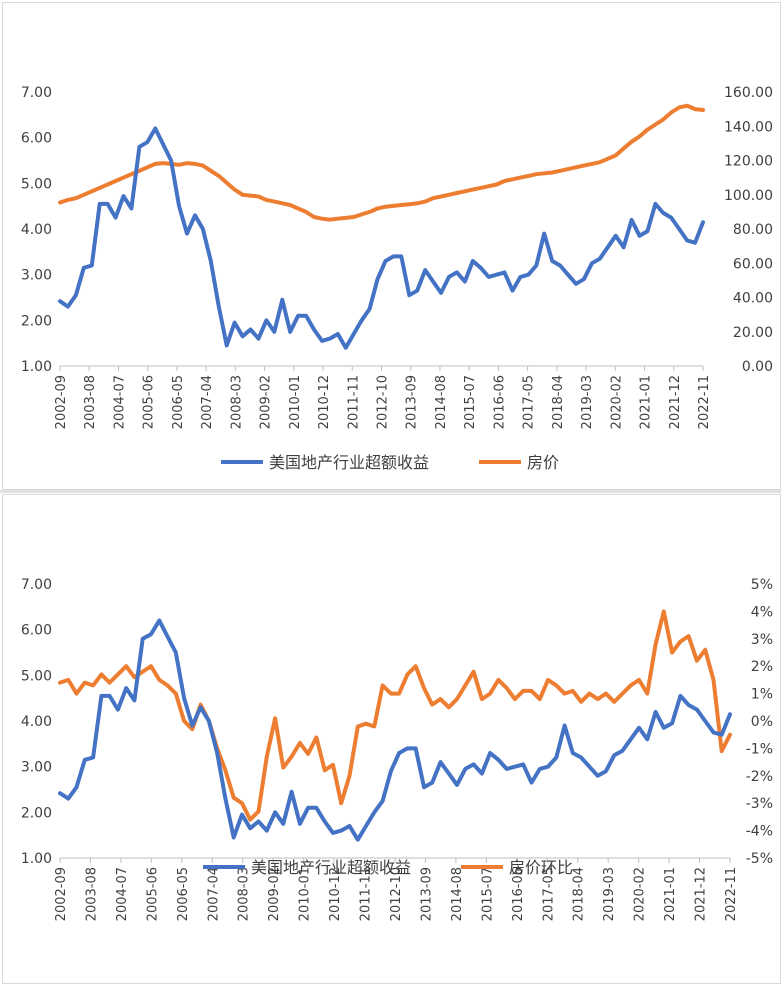  What do you see at coordinates (762, 667) in the screenshot?
I see `y-right-tick-label: 2%` at bounding box center [762, 667].